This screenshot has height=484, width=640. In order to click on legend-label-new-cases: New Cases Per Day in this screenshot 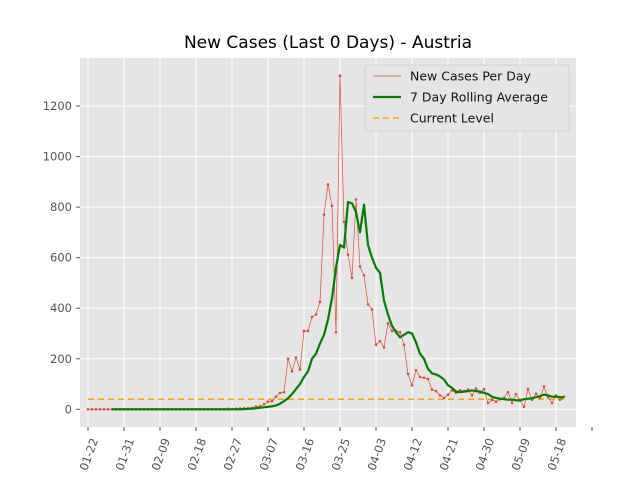, I will do `click(470, 76)`.